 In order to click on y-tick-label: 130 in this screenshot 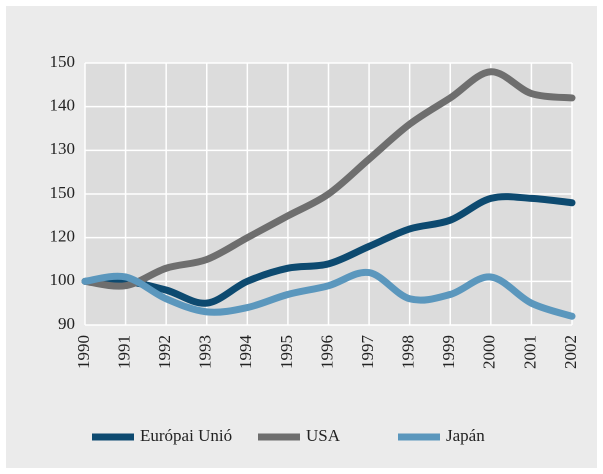, I will do `click(63, 148)`.